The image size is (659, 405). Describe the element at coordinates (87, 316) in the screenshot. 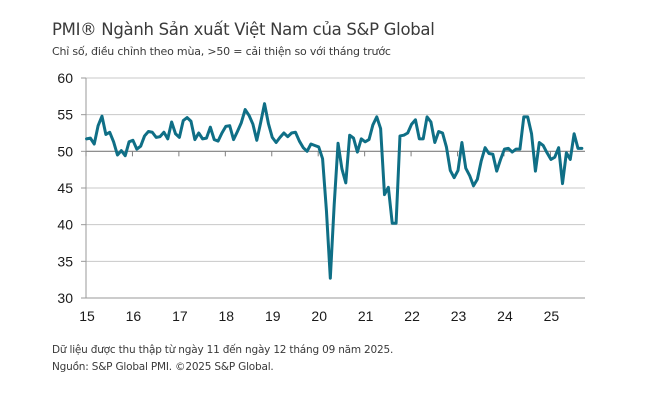

I see `x-tick-label-15: 15` at that location.